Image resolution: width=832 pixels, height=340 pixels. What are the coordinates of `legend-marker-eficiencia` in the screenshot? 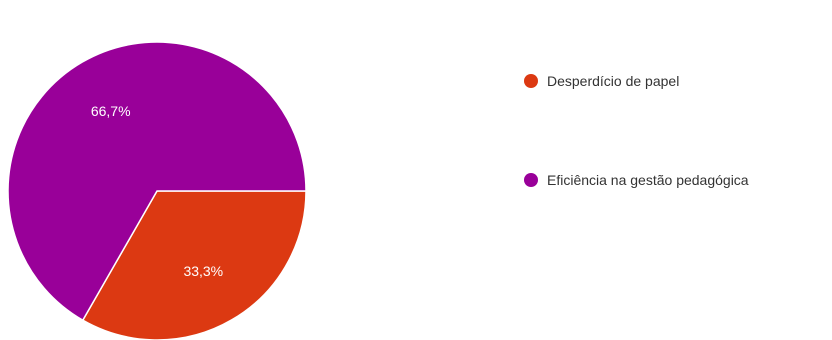 It's located at (531, 180).